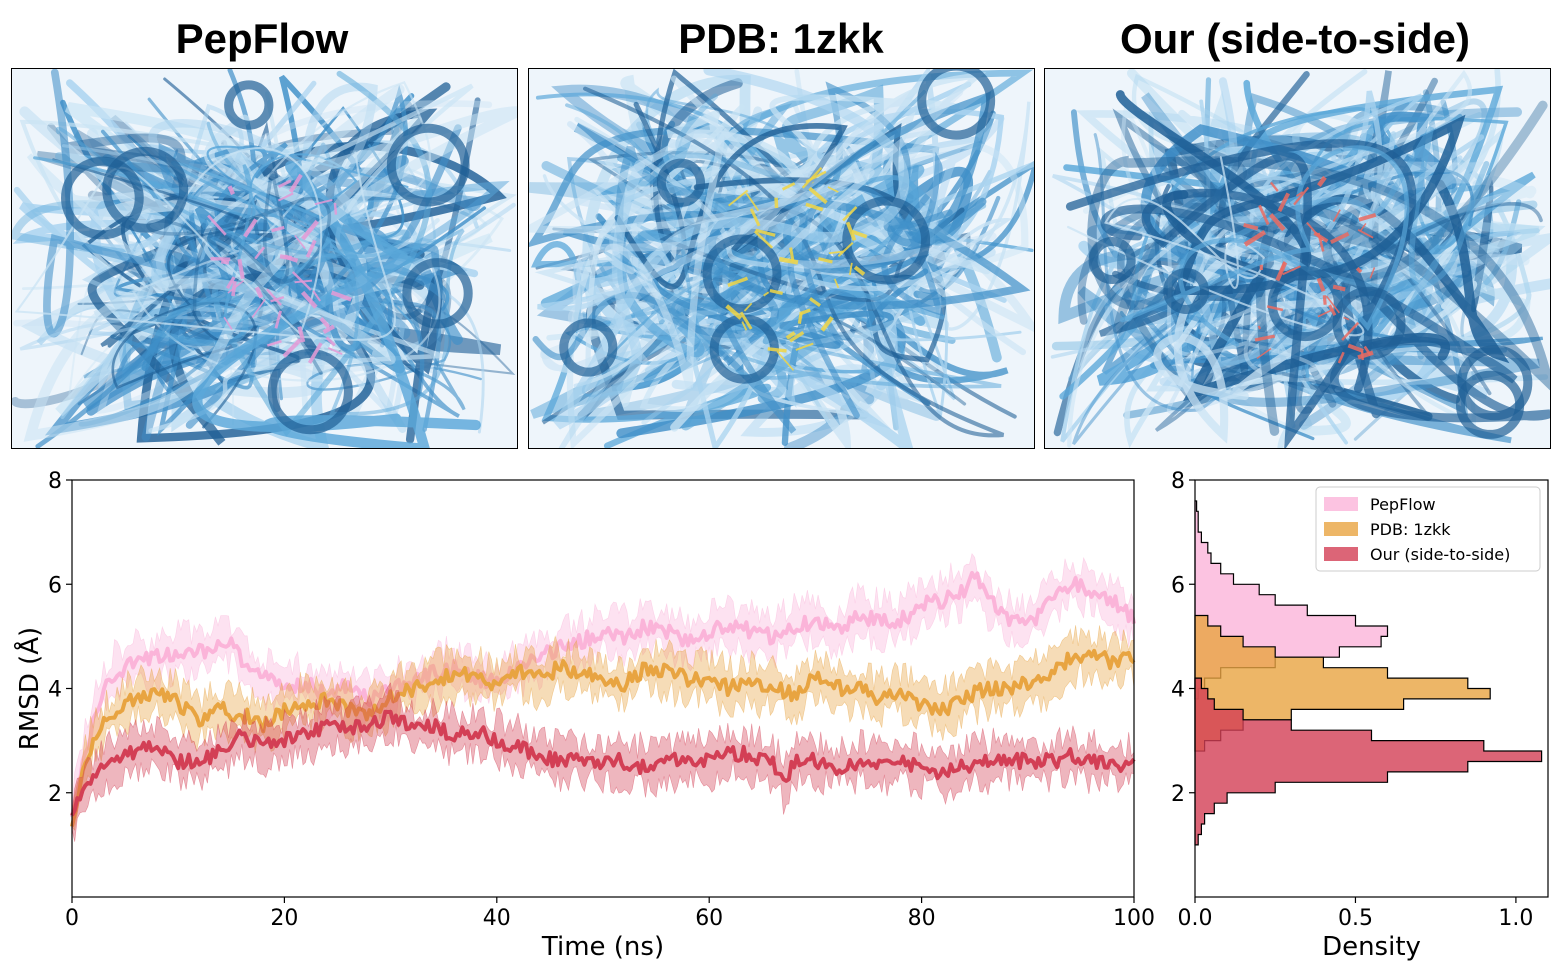  What do you see at coordinates (1294, 38) in the screenshot?
I see `panel-title-ours: Our (side-to-side)` at bounding box center [1294, 38].